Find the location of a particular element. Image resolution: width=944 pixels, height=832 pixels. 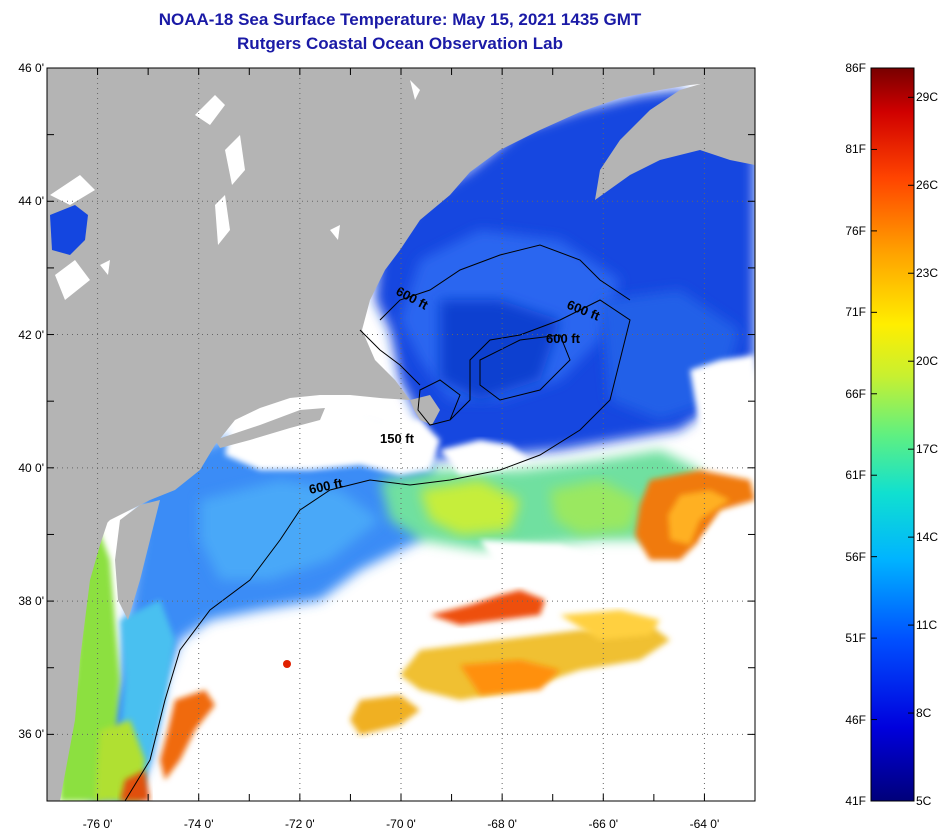

latitude-tick-label: 38 0' is located at coordinates (31, 601).